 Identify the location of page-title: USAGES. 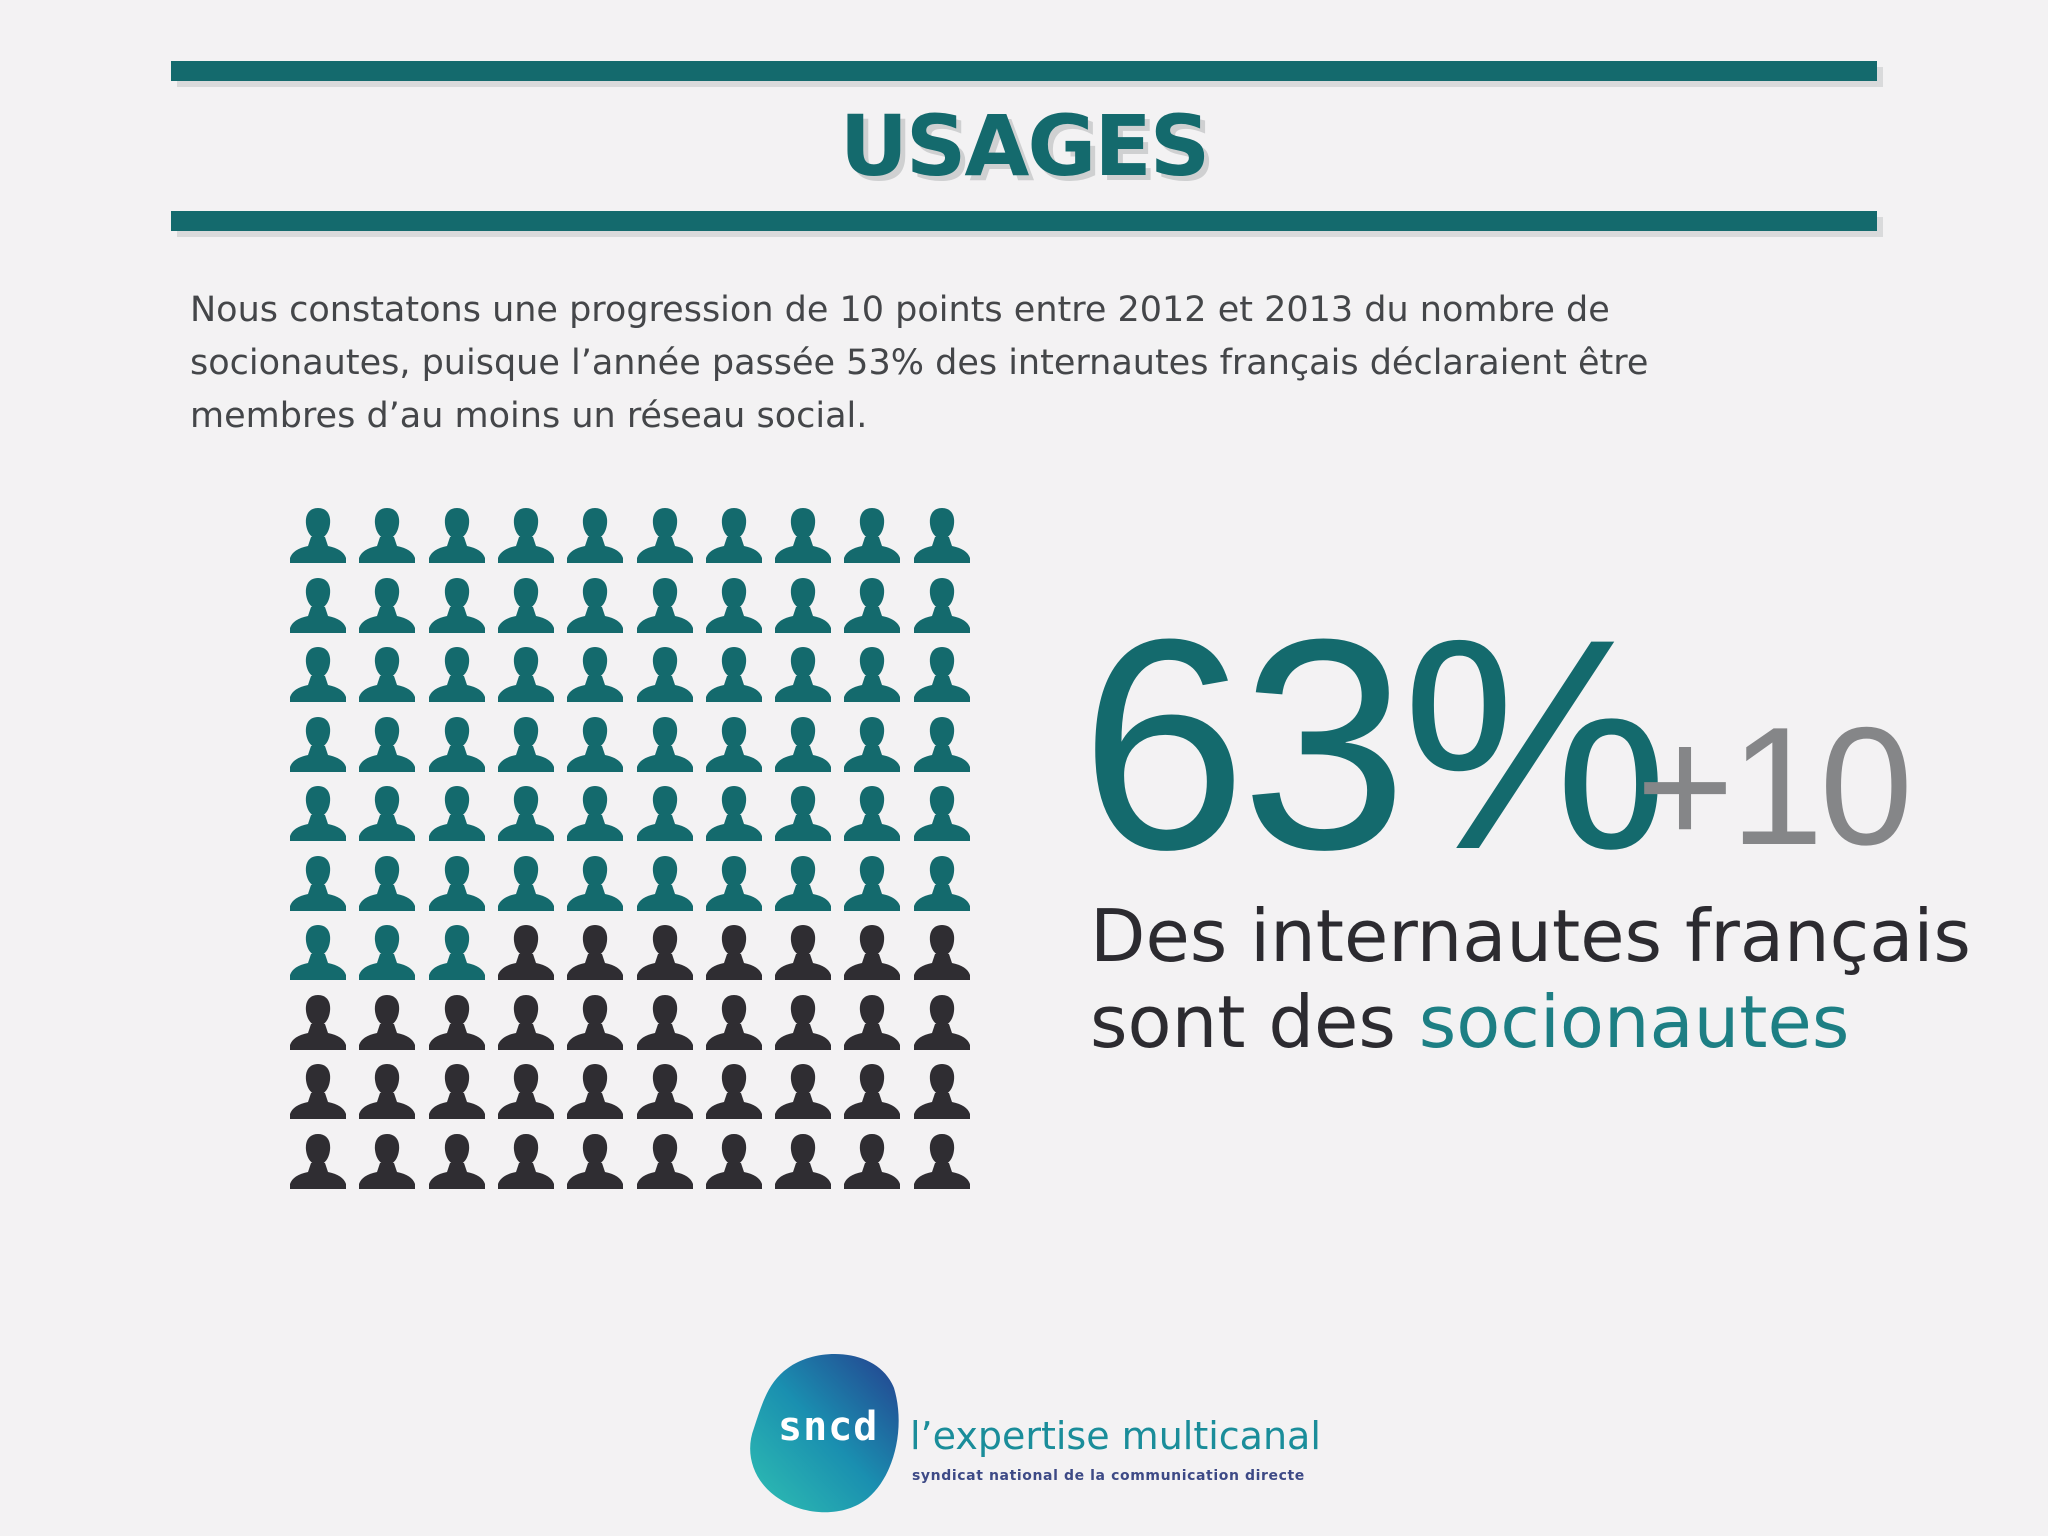
(1025, 146).